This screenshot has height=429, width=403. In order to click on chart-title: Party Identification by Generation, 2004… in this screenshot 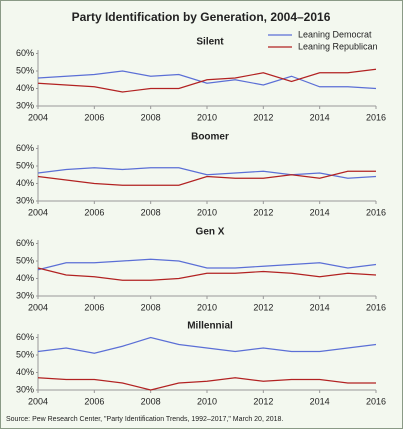, I will do `click(201, 17)`.